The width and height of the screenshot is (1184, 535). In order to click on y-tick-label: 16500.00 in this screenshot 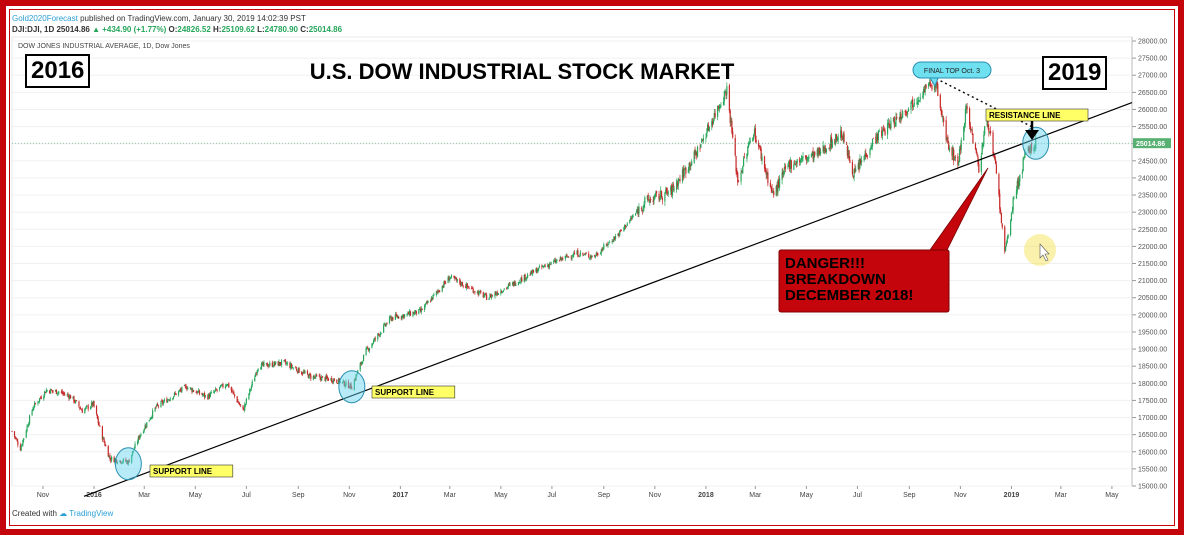, I will do `click(1152, 435)`.